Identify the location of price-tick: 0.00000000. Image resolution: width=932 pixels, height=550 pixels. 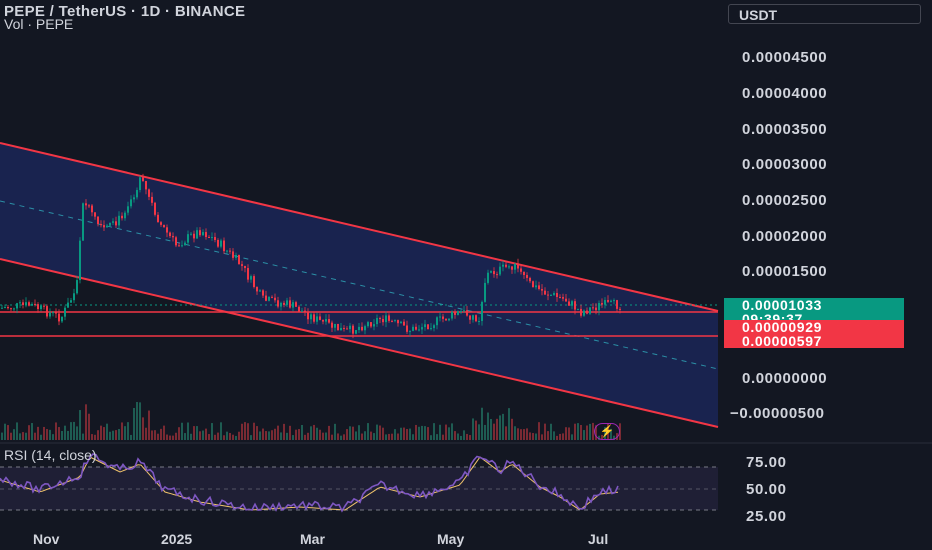
(785, 378).